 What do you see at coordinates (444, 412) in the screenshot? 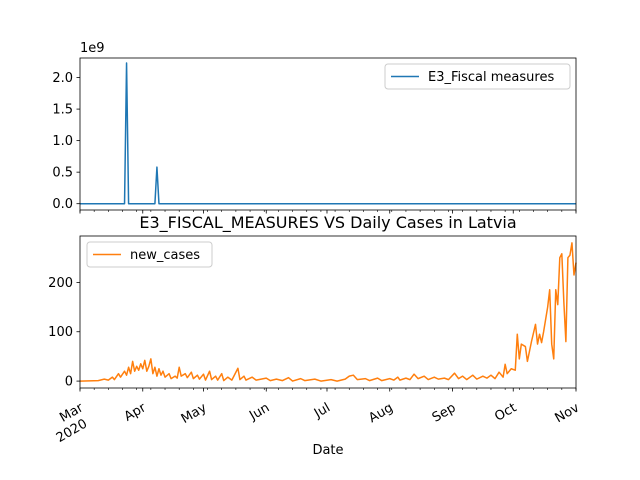
I see `x-tick-label: Sep` at bounding box center [444, 412].